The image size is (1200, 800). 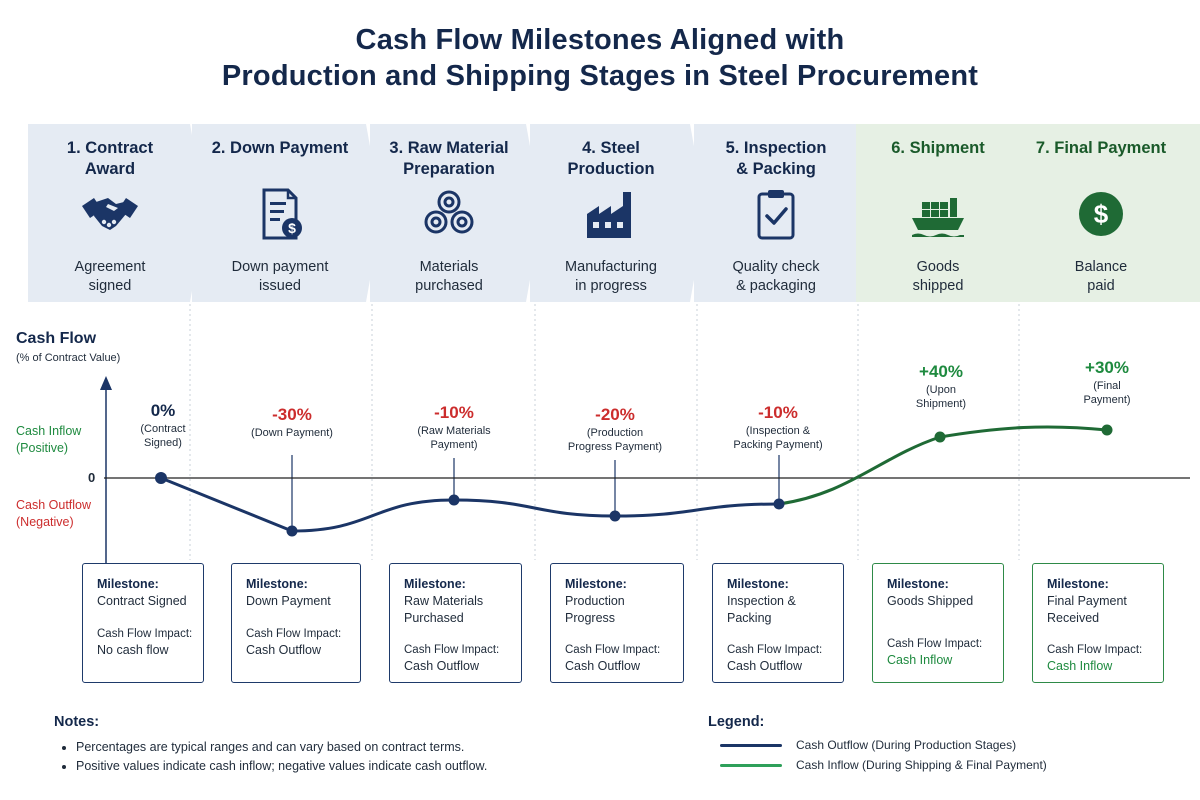 I want to click on point-note: (Inspection &, so click(x=778, y=431).